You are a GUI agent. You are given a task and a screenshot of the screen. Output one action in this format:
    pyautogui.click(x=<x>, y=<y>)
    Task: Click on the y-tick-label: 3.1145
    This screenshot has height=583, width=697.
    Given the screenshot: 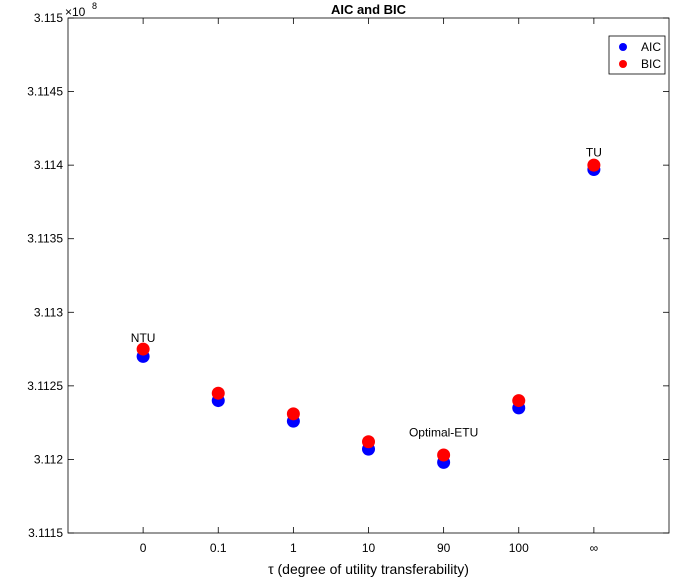 What is the action you would take?
    pyautogui.click(x=45, y=92)
    